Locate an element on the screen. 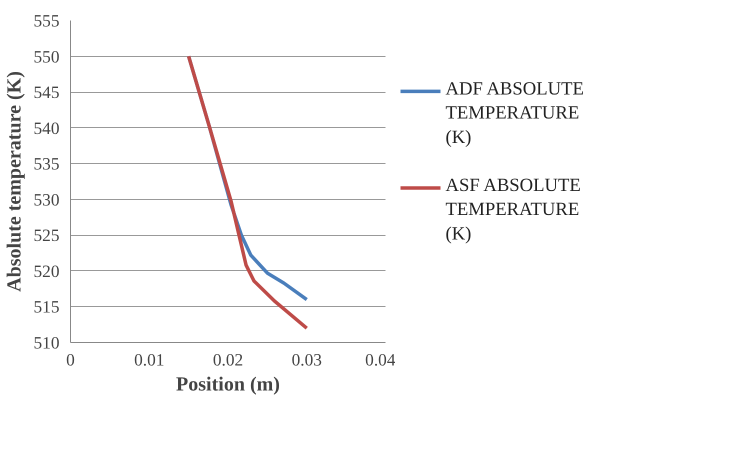 This screenshot has height=472, width=754. y-tick-label: 530 is located at coordinates (47, 200).